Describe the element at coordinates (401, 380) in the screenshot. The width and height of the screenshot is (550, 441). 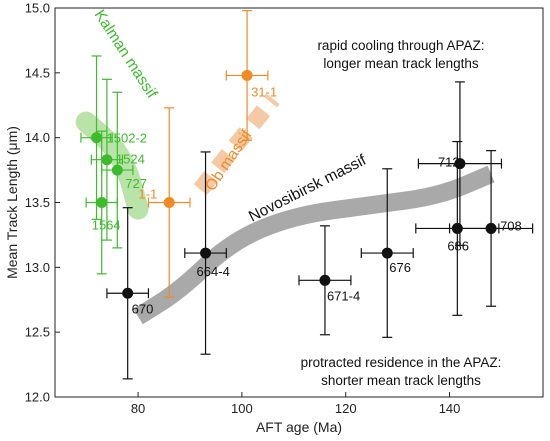
I see `annotation-bottom-line-2: shorter mean track lengths` at that location.